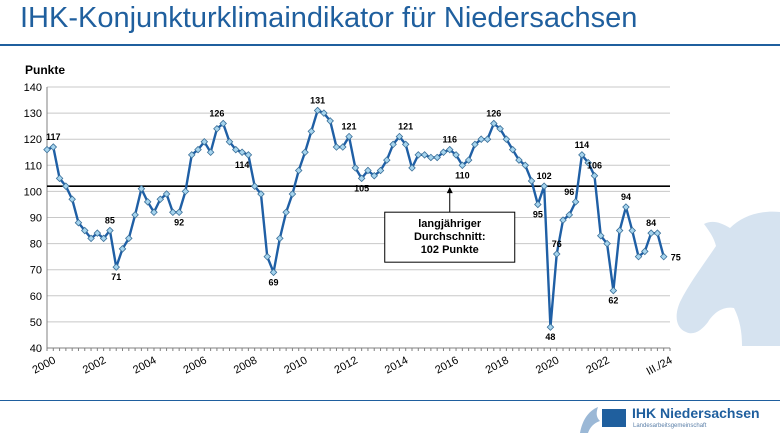 This screenshot has width=780, height=439. Describe the element at coordinates (550, 337) in the screenshot. I see `data-label: 48` at that location.